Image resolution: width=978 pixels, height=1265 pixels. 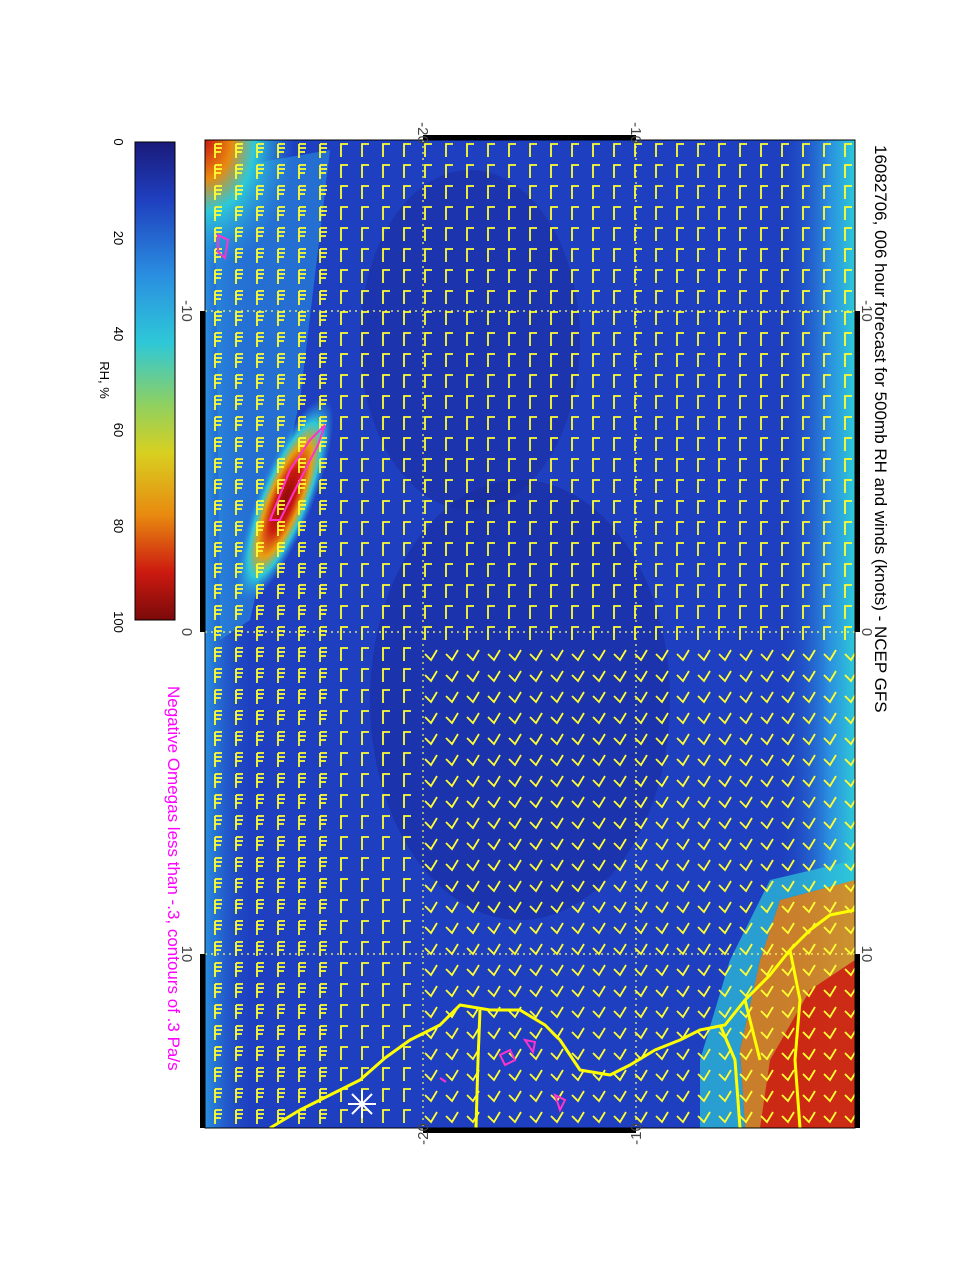 I want to click on lat-tick-left-1: -10, so click(x=186, y=311).